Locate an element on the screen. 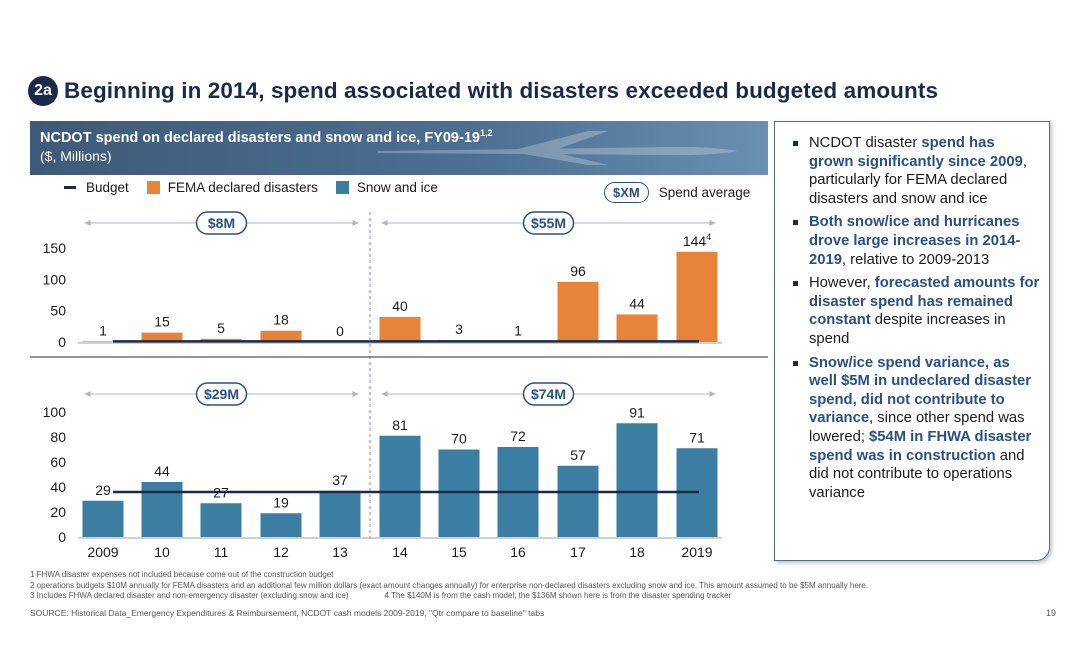 The image size is (1080, 656). data-label: 91 is located at coordinates (637, 412).